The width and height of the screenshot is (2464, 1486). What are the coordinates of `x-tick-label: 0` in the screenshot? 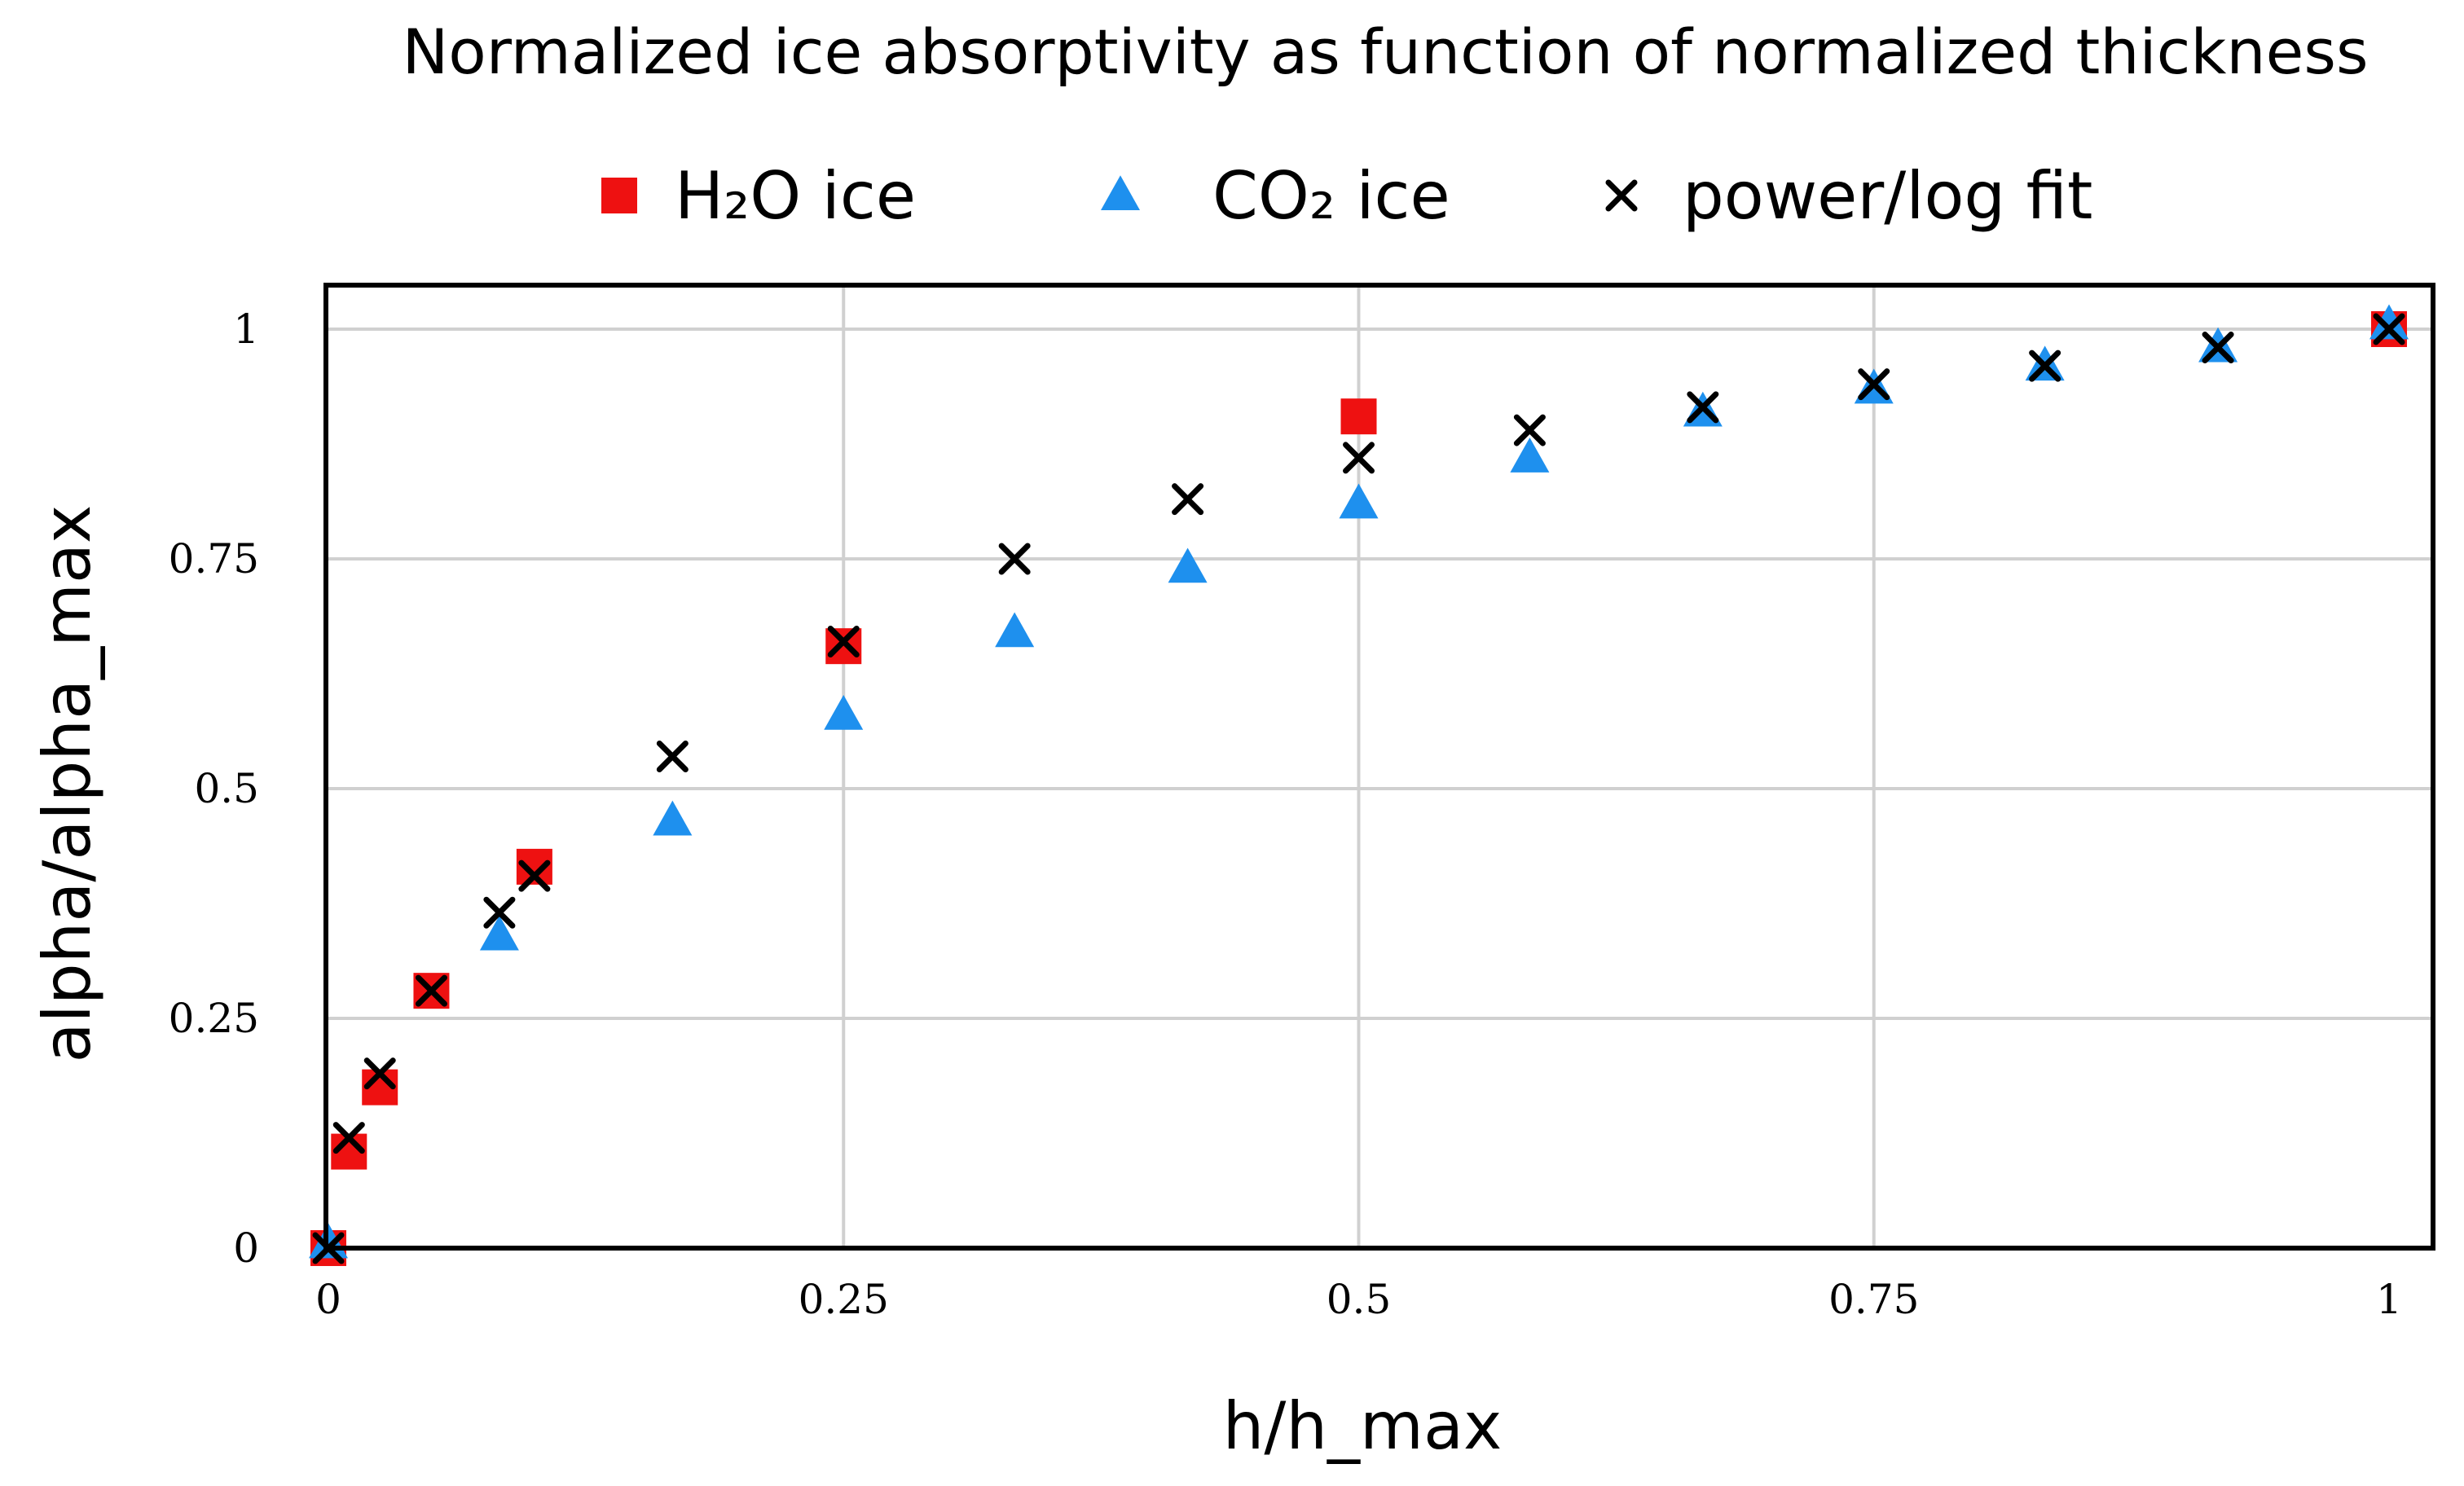 It's located at (328, 1299).